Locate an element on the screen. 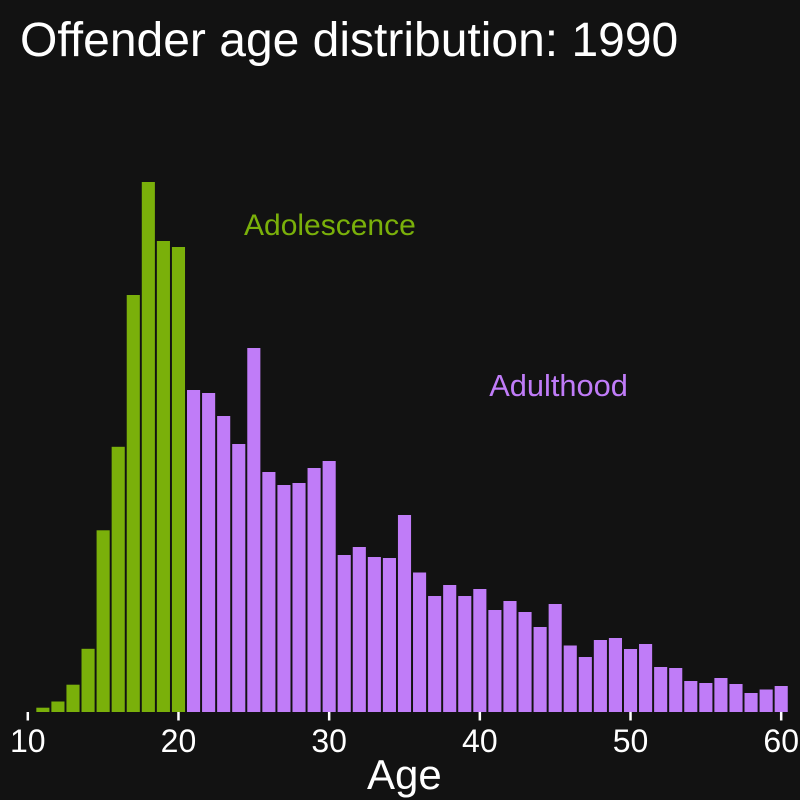  svg-text: Age is located at coordinates (404, 774).